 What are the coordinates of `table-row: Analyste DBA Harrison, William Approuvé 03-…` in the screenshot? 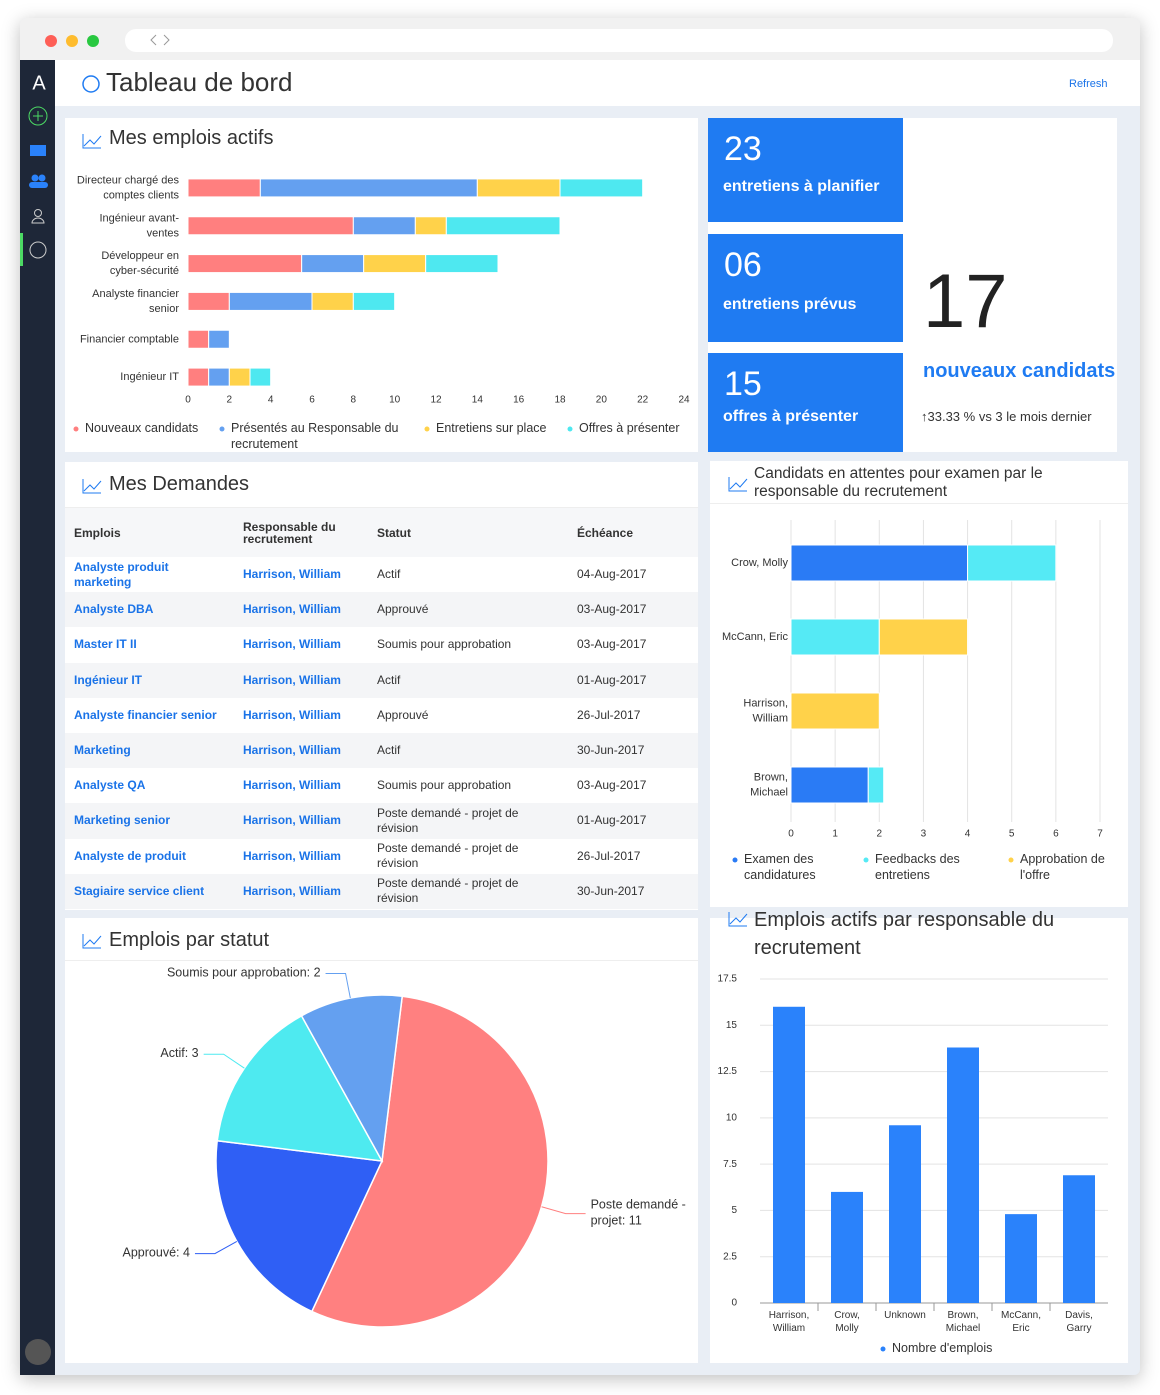 It's located at (381, 610).